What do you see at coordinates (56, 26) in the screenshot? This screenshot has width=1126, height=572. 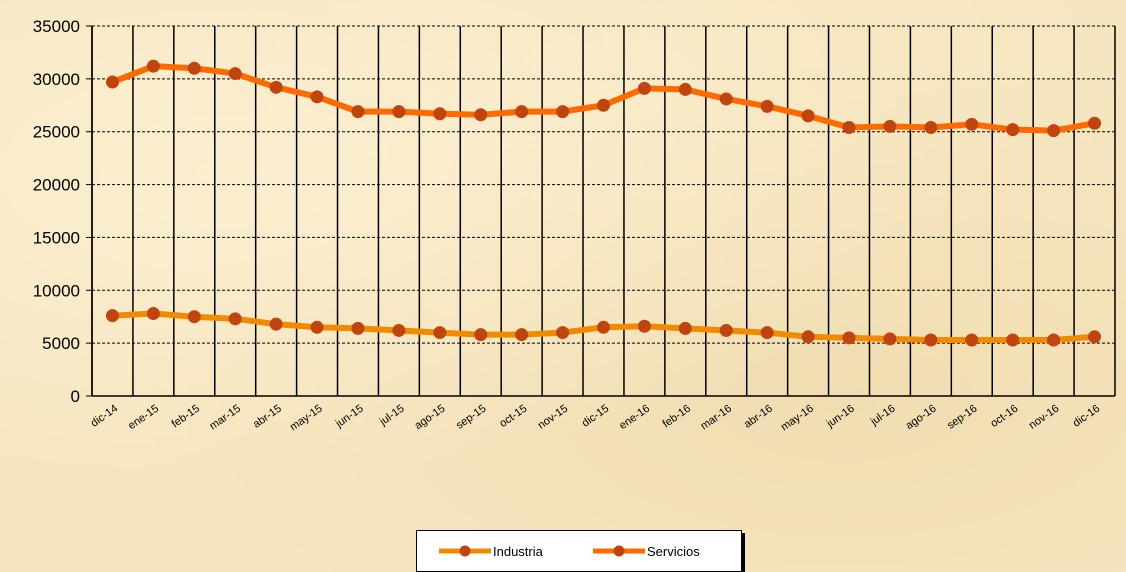 I see `y-tick-label: 35000` at bounding box center [56, 26].